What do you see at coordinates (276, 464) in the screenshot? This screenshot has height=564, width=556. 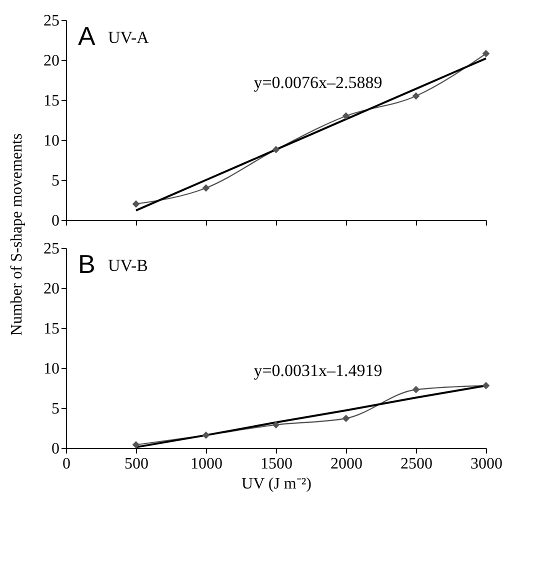 I see `x-tick-label: 1500` at bounding box center [276, 464].